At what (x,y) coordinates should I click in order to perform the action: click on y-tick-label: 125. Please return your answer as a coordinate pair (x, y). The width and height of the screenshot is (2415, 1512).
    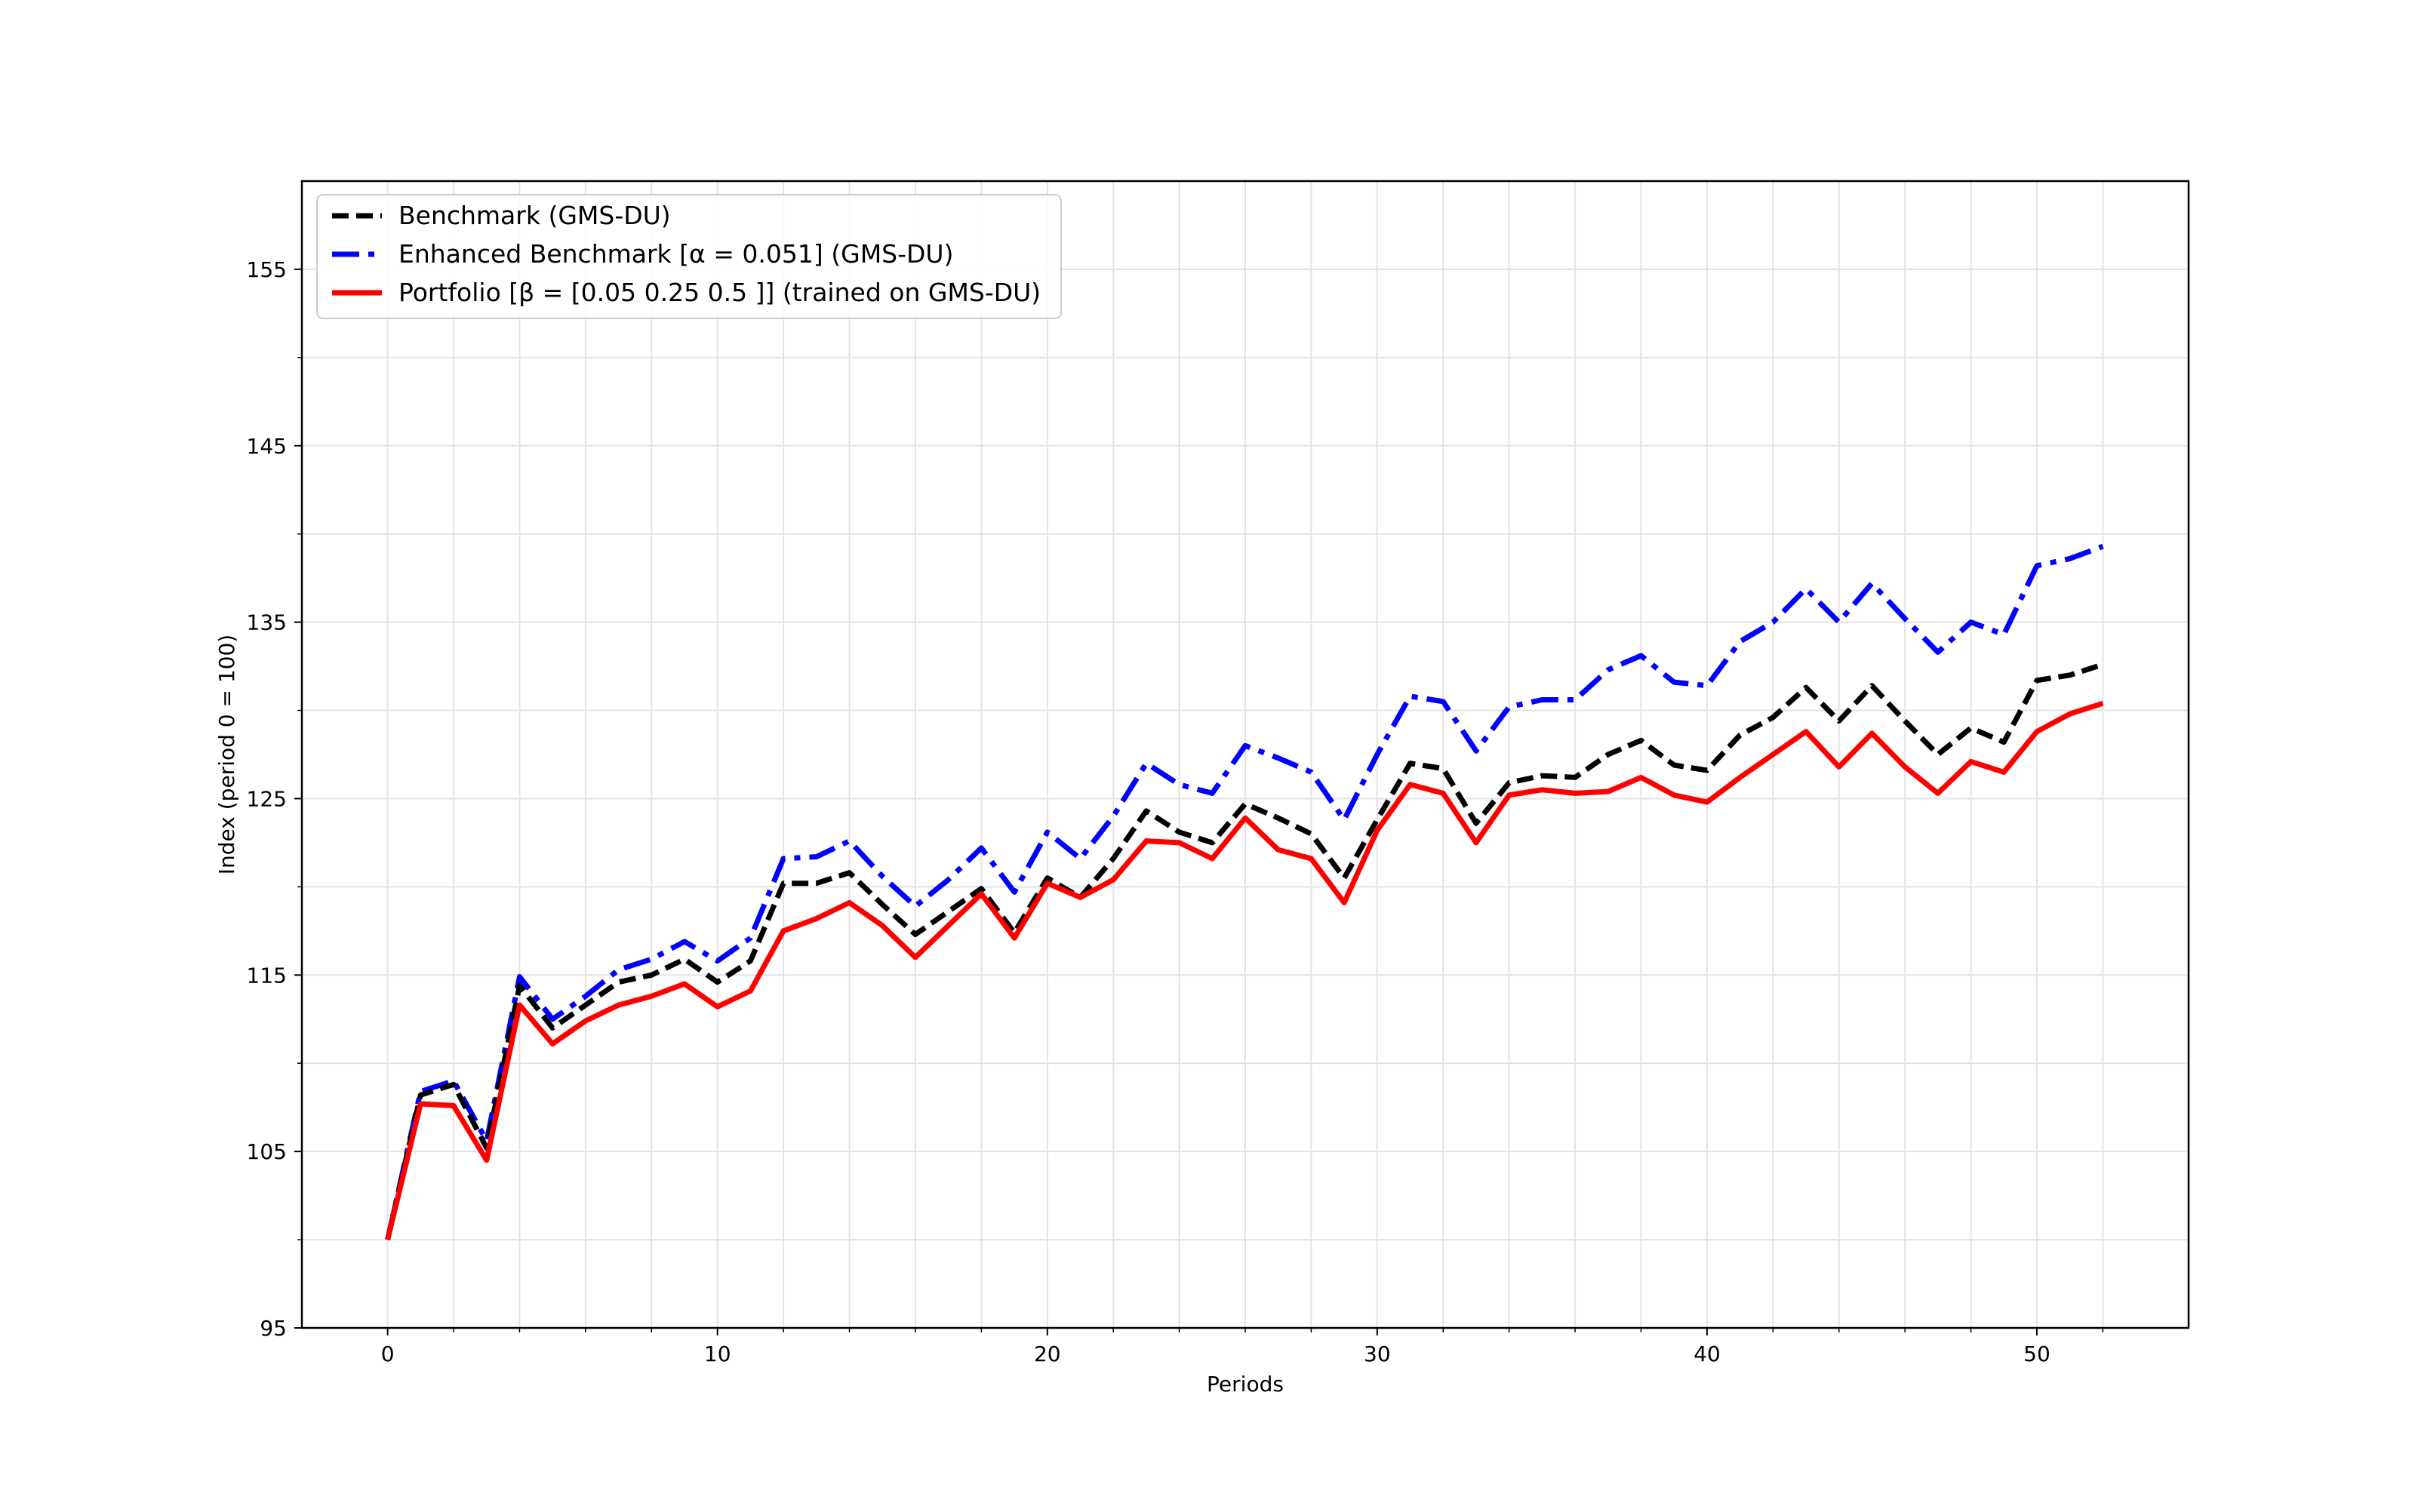
    Looking at the image, I should click on (267, 798).